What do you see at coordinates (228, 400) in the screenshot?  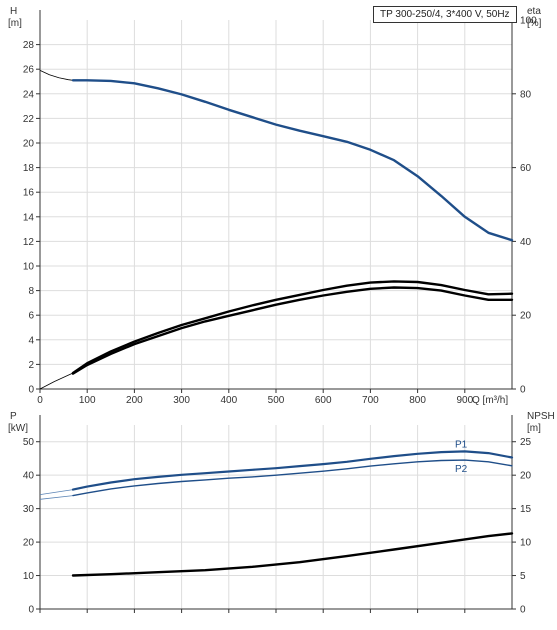 I see `x-tick-label: 400` at bounding box center [228, 400].